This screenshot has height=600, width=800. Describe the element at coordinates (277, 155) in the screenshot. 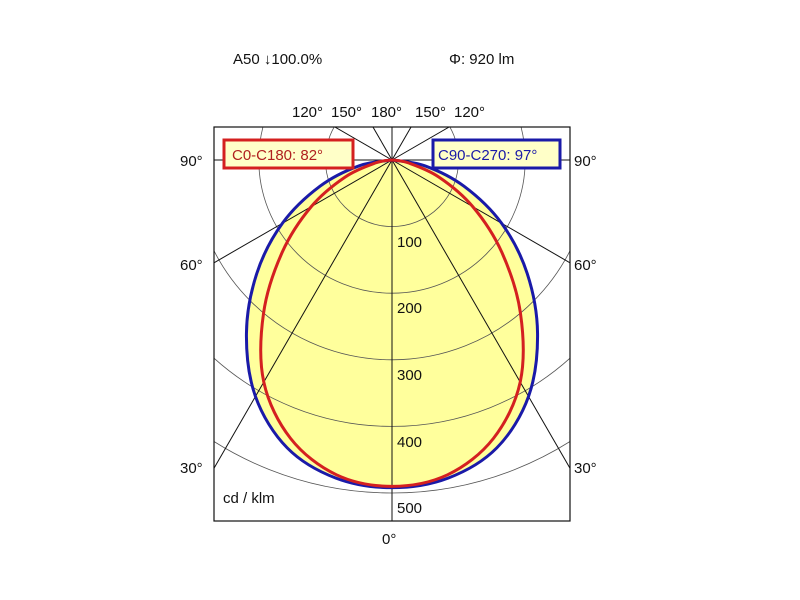

I see `svg-text: C0-C180: 82°` at that location.